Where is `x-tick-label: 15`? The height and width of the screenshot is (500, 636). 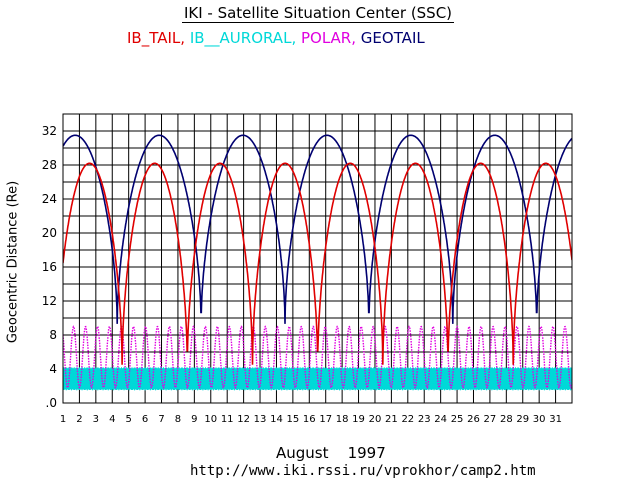
x-tick-label: 15 is located at coordinates (293, 419).